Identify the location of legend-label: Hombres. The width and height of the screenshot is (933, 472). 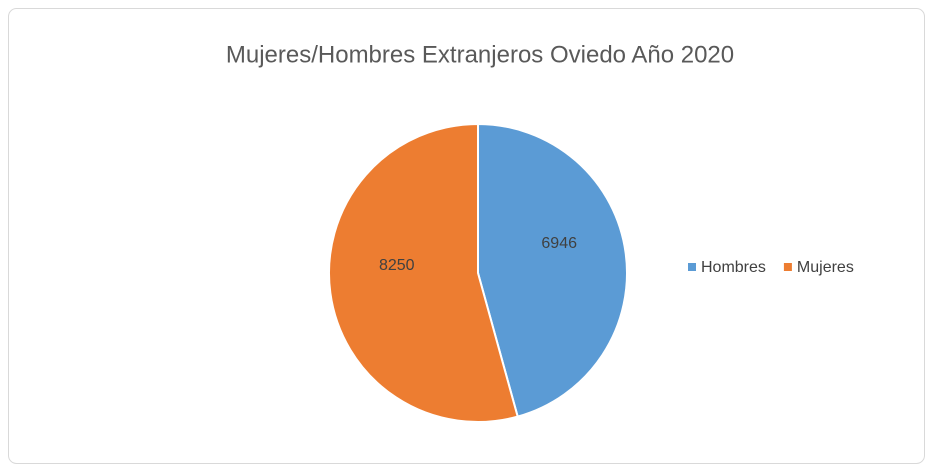
(733, 267).